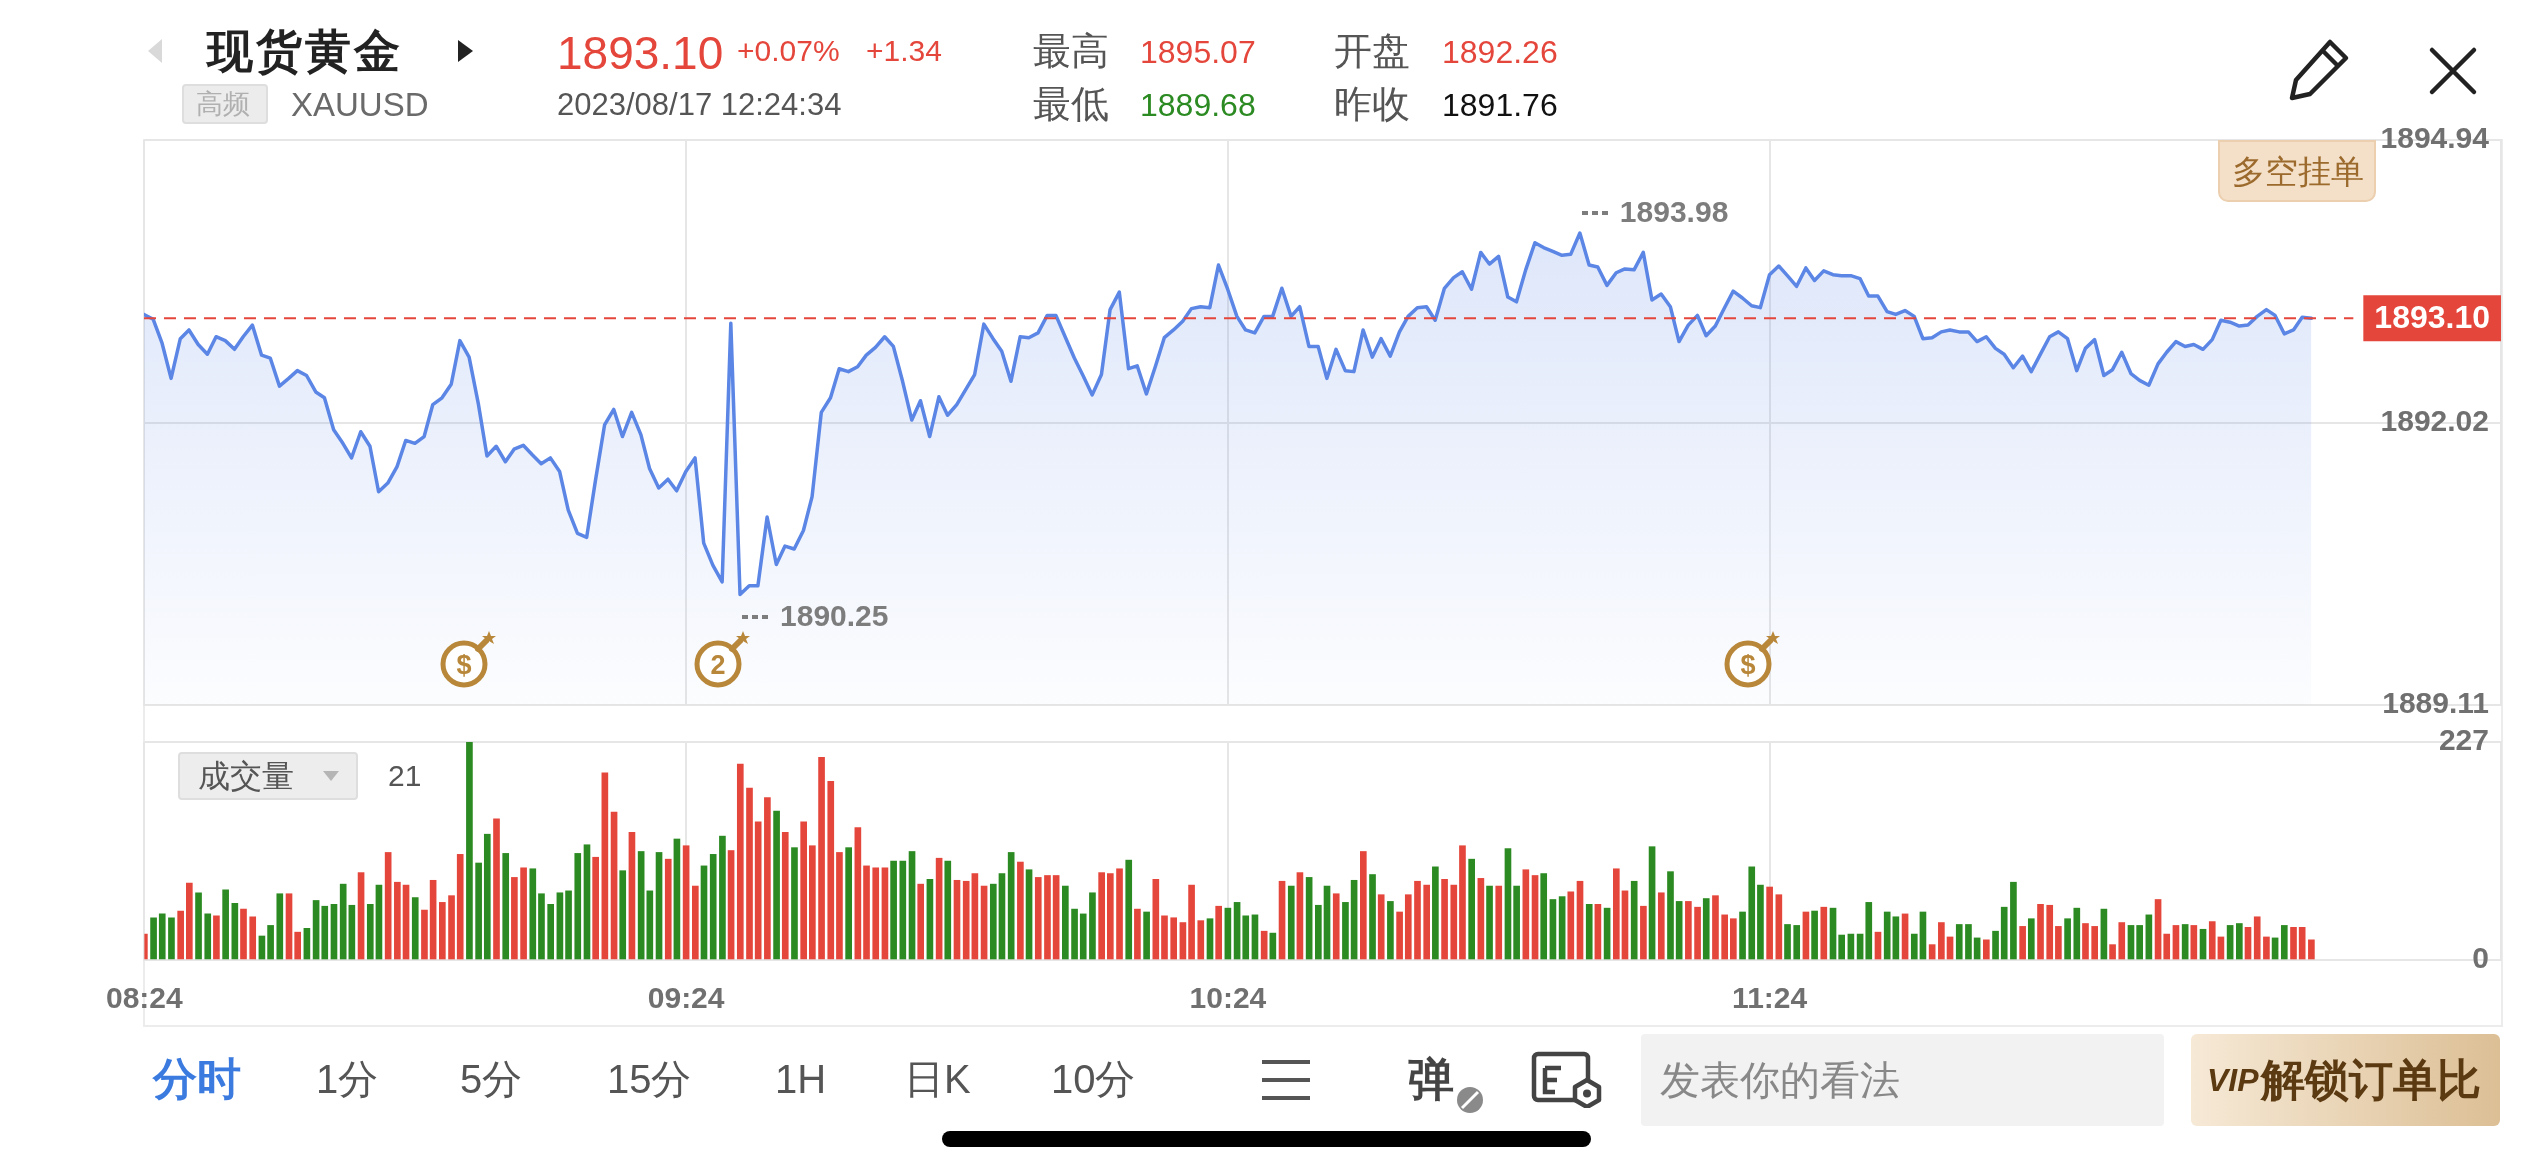 This screenshot has width=2532, height=1170. I want to click on x-tick-label: 08:24, so click(145, 998).